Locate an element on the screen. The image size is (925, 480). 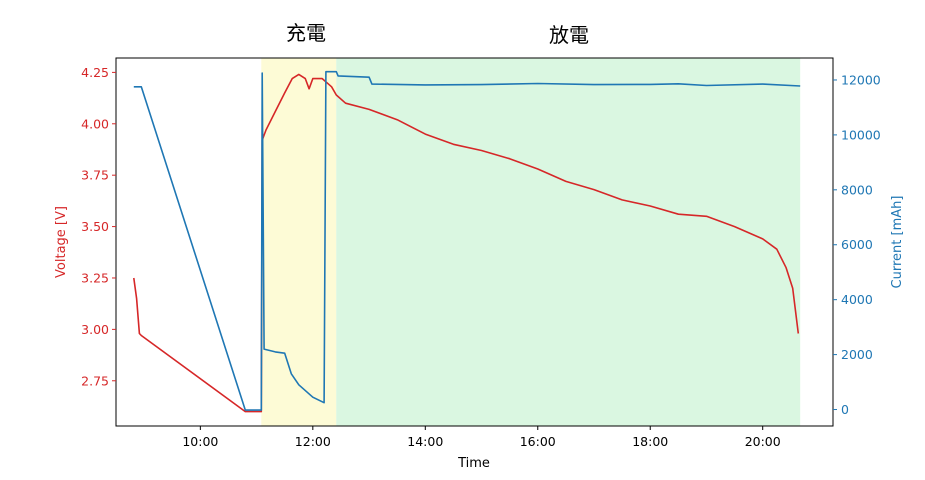
y-right-tick-label: 8000 is located at coordinates (857, 189).